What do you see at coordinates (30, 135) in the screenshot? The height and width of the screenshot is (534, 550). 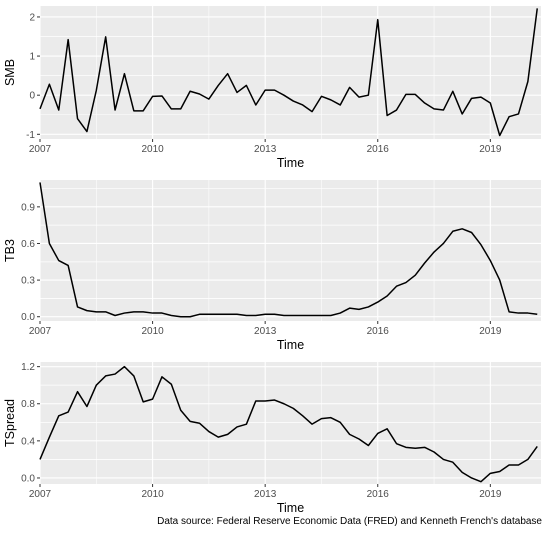 I see `y-tick-label: -1` at bounding box center [30, 135].